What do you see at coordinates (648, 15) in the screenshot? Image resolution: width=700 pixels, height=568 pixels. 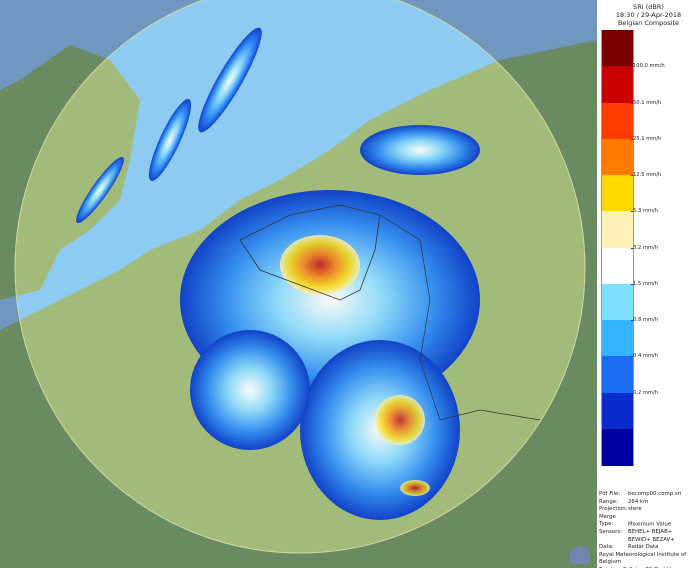 I see `legend-time: 18:30 / 29-Apr-2018` at bounding box center [648, 15].